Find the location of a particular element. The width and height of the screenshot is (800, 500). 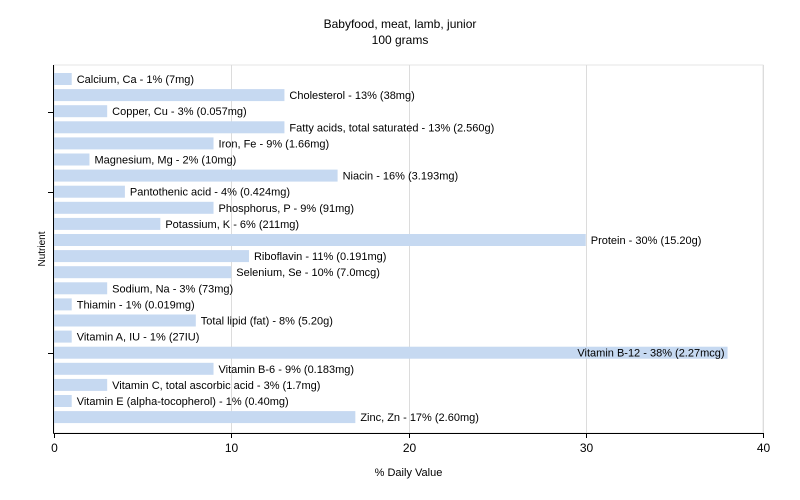

chart-title: Babyfood, meat, lamb, junior is located at coordinates (400, 24).